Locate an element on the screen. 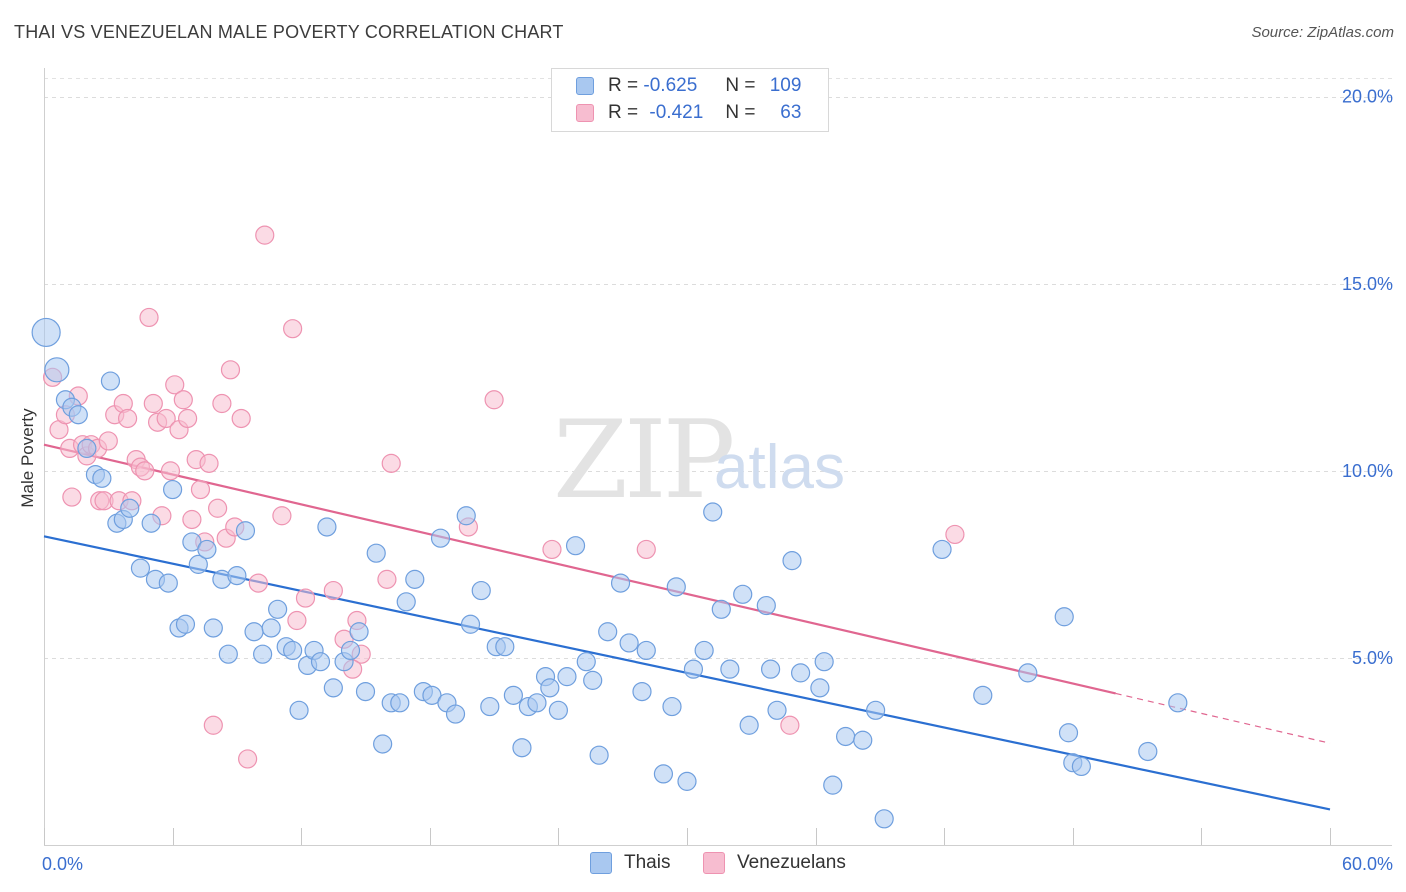  source-label: Source: ZipAtlas.com is located at coordinates (1322, 32).